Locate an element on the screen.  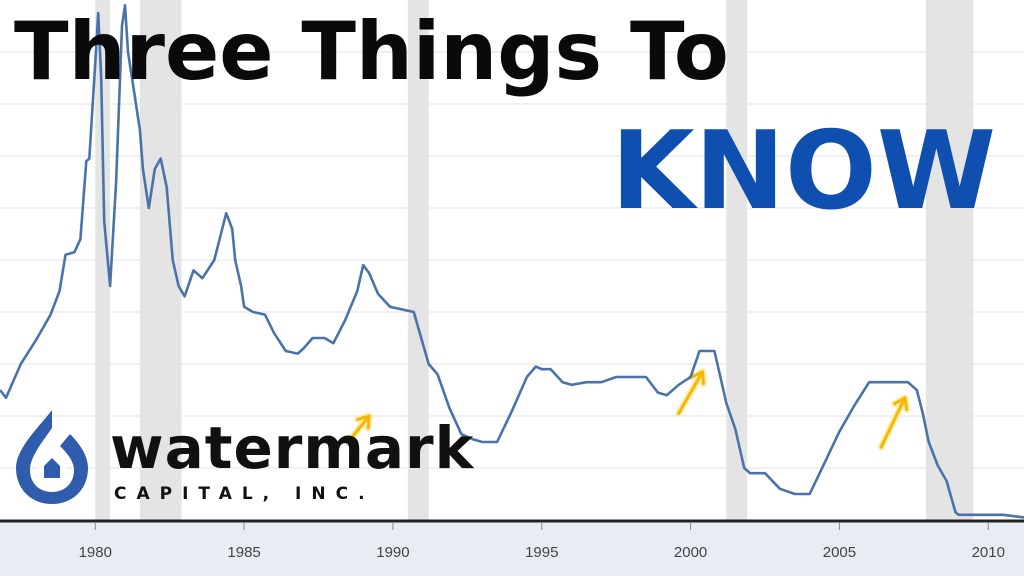
water-drop-logo-icon is located at coordinates (52, 457).